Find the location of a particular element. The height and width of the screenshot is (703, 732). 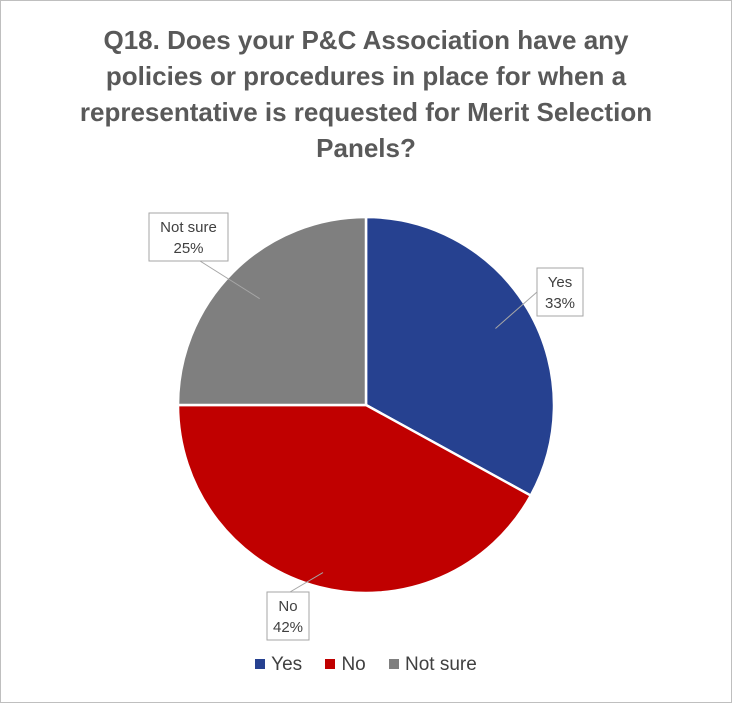

data-label-value-not-sure: 25% is located at coordinates (188, 248).